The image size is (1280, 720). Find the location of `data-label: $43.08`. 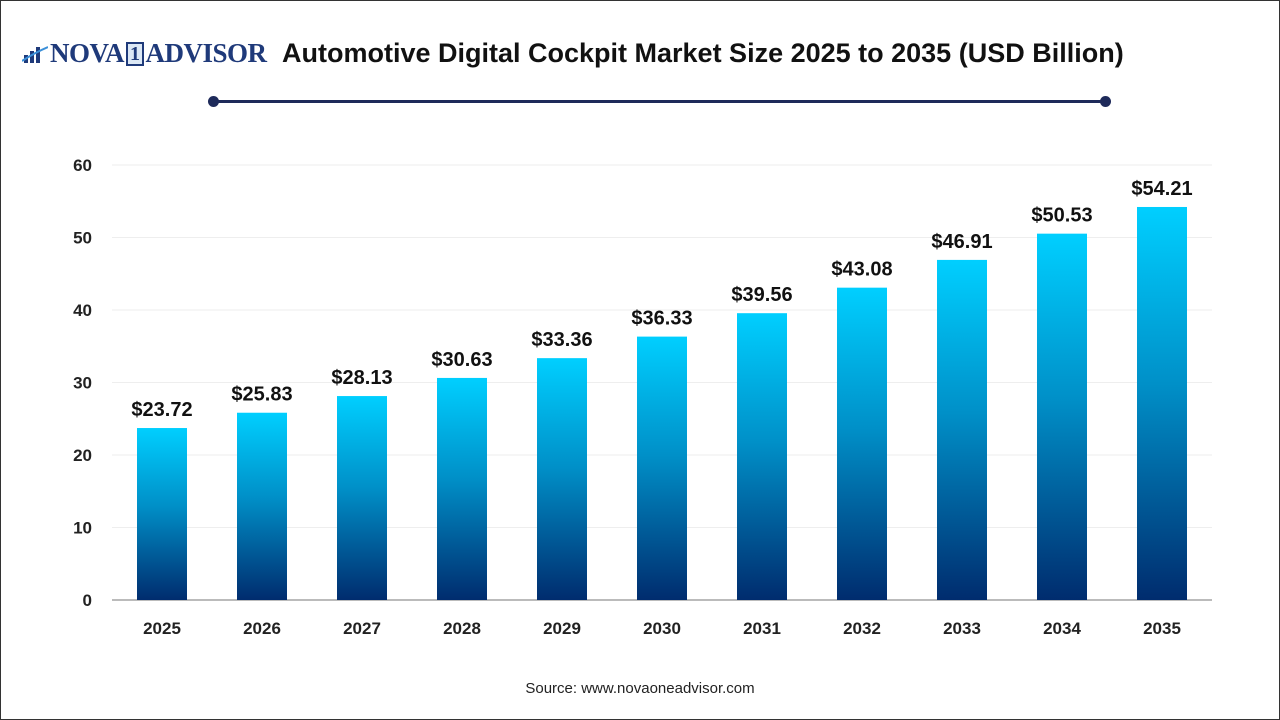

data-label: $43.08 is located at coordinates (861, 270).